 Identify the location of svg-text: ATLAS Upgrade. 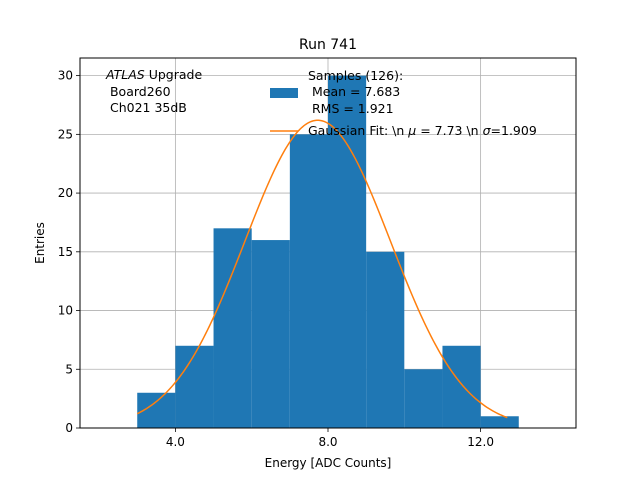
(153, 74).